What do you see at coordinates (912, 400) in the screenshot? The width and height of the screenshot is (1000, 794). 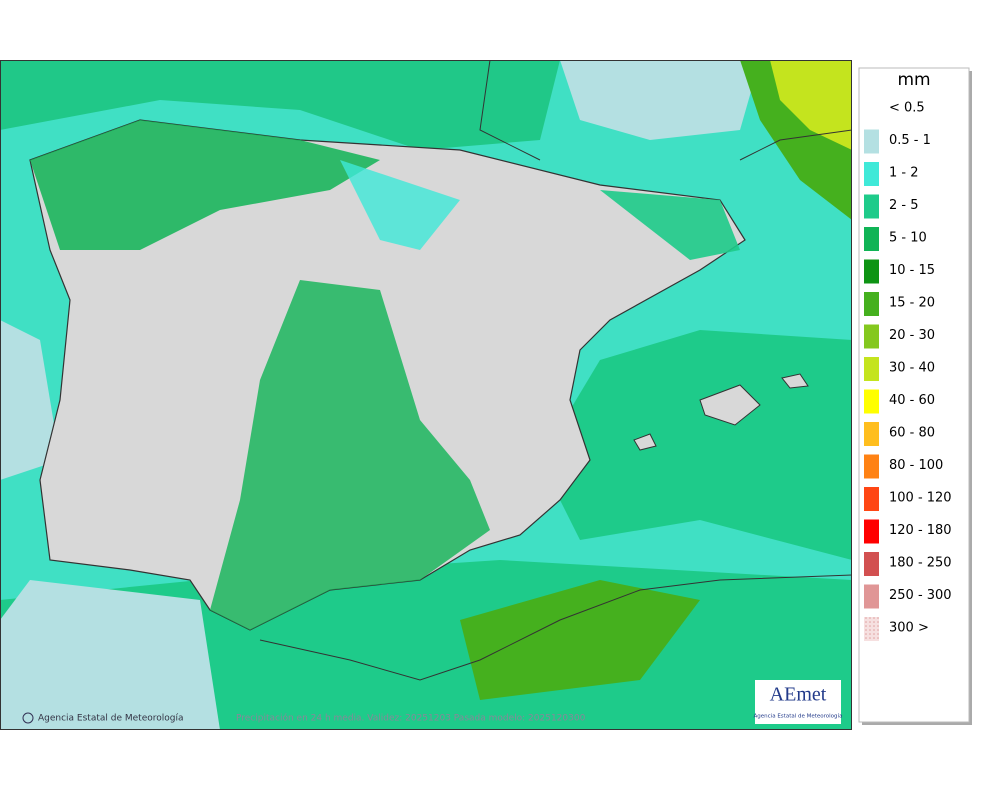 I see `legend-label: 40 - 60` at bounding box center [912, 400].